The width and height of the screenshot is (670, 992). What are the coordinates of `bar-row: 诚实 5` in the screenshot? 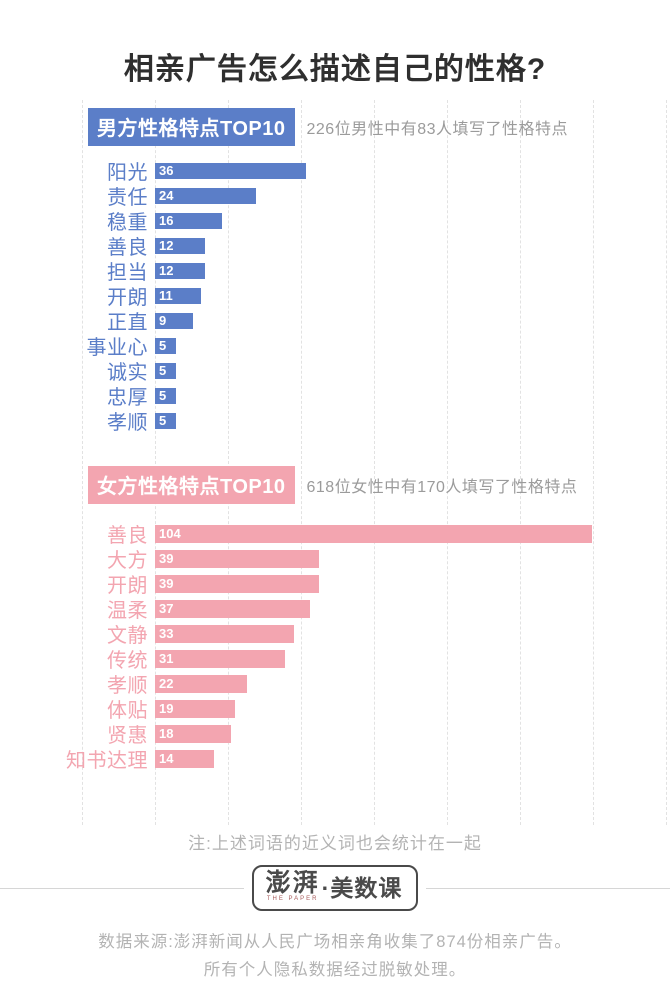 It's located at (335, 371).